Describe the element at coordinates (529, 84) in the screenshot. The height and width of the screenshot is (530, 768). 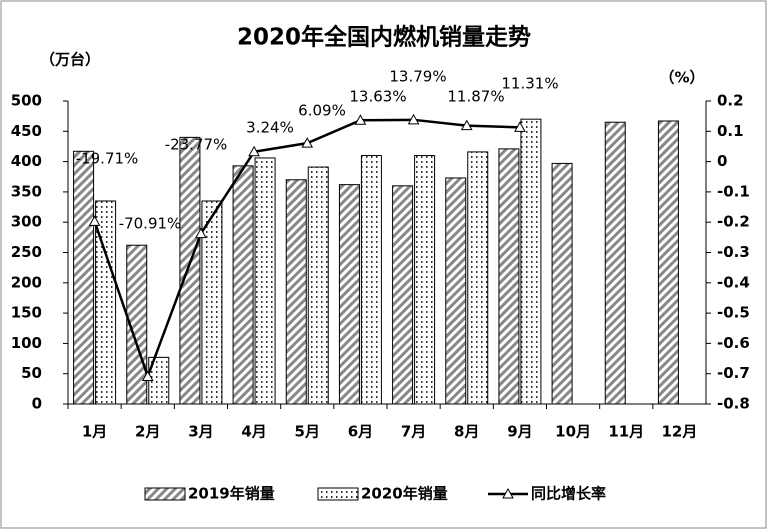
I see `data-label: 11.31%` at that location.